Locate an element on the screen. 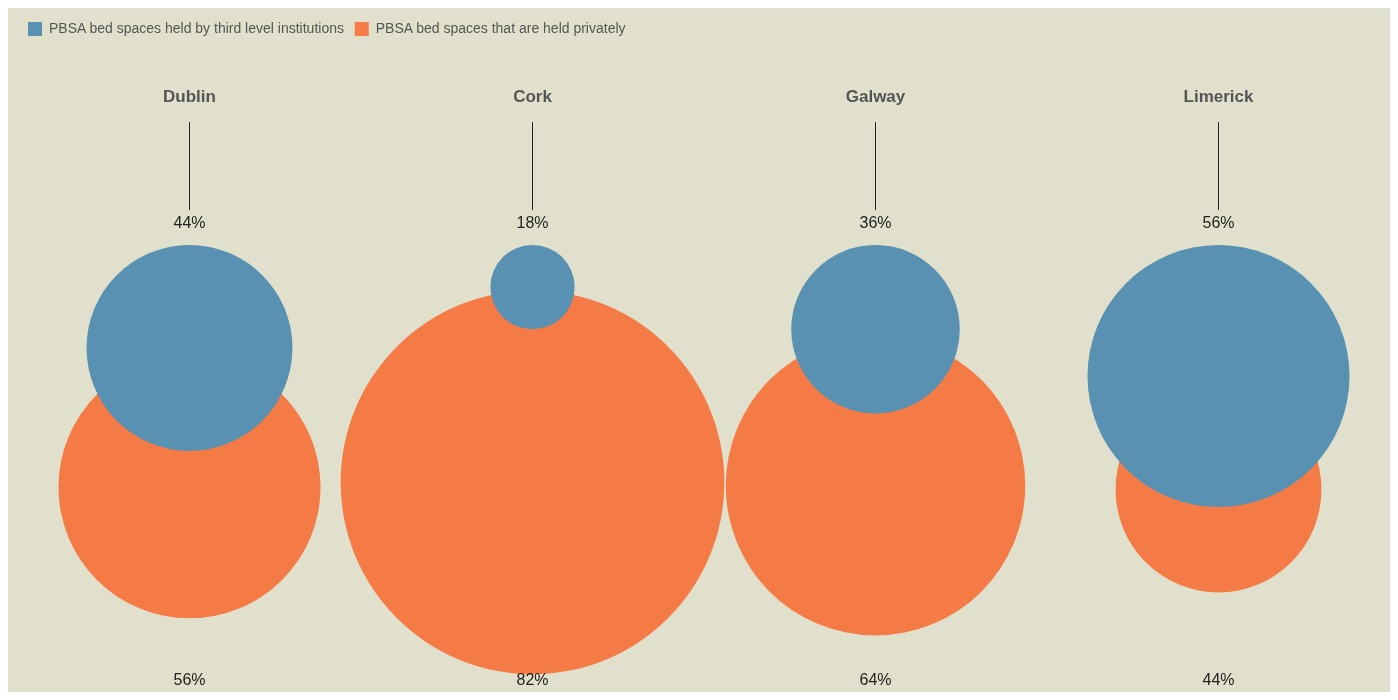 This screenshot has height=700, width=1398. data-label: 82% is located at coordinates (532, 680).